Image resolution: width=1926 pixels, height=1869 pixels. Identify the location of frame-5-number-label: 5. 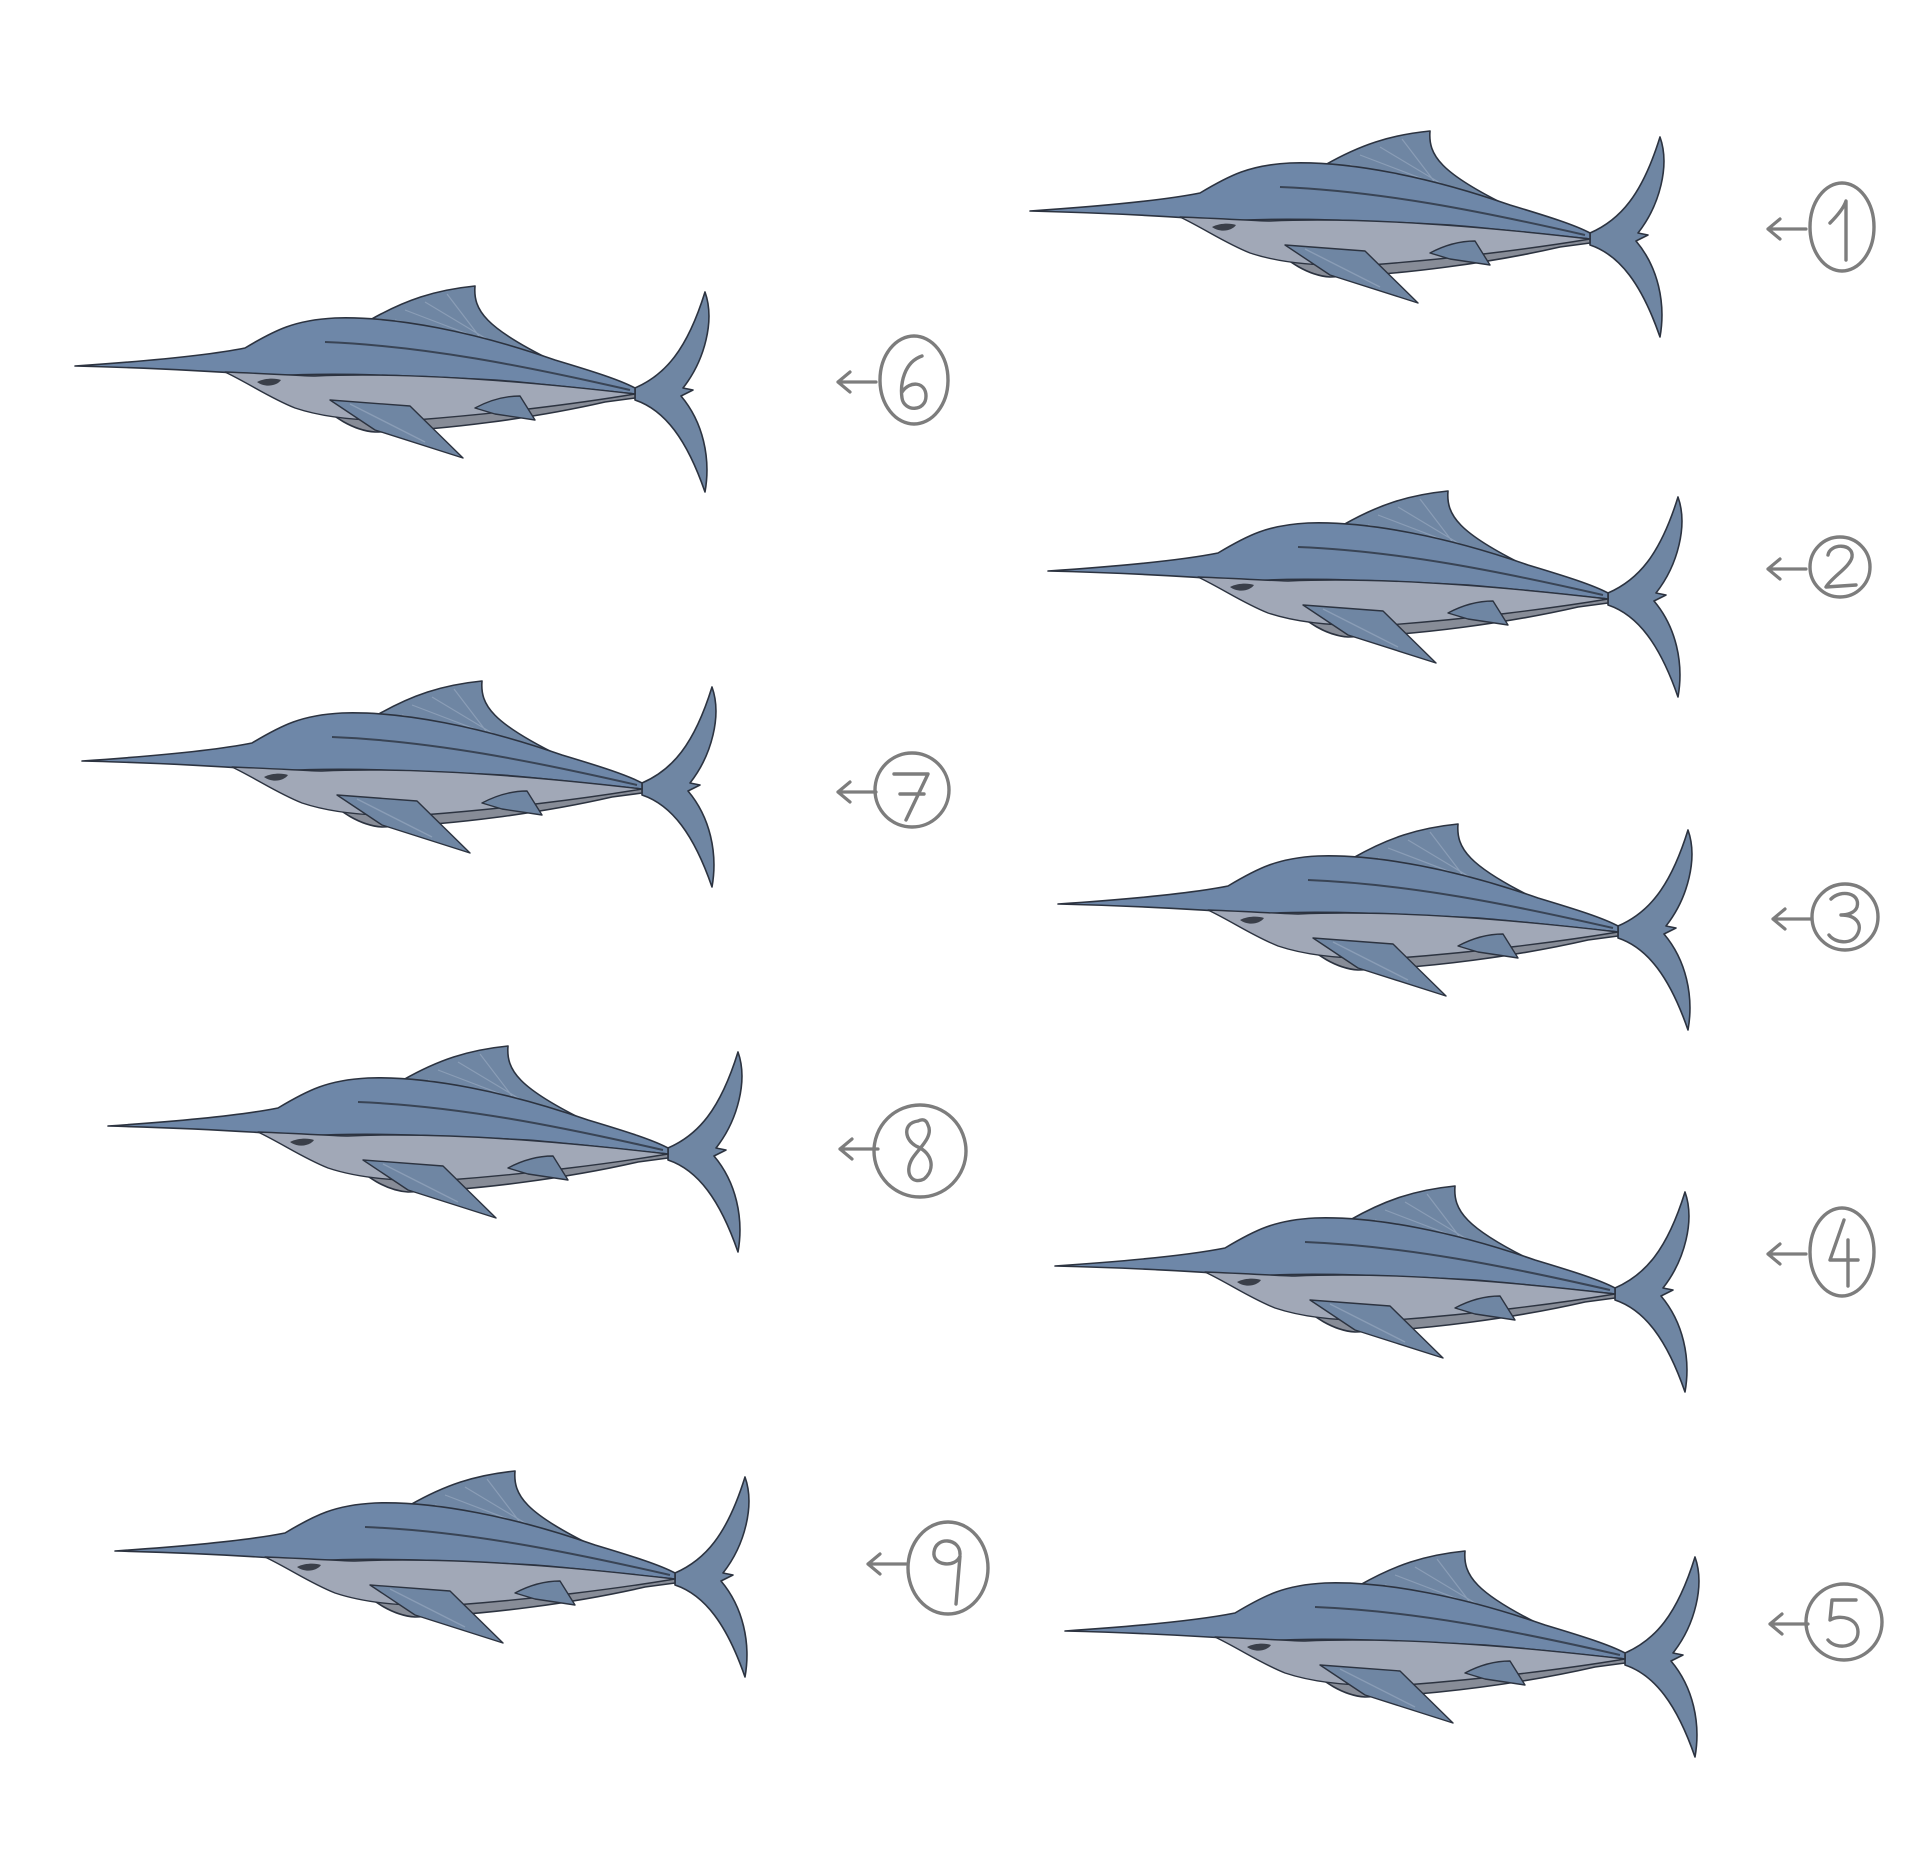
(1837, 1625).